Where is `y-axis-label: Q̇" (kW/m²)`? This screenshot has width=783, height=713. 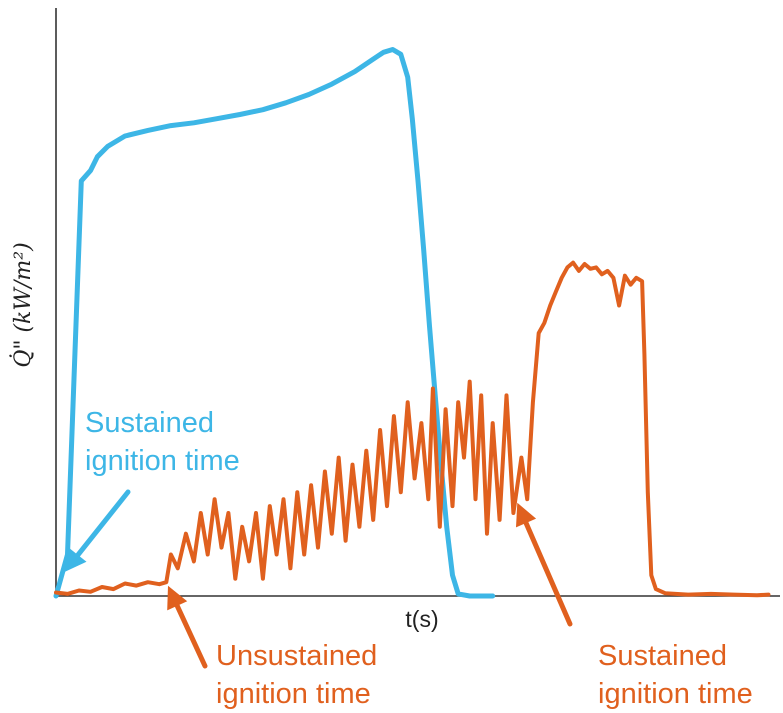 y-axis-label: Q̇" (kW/m²) is located at coordinates (23, 304).